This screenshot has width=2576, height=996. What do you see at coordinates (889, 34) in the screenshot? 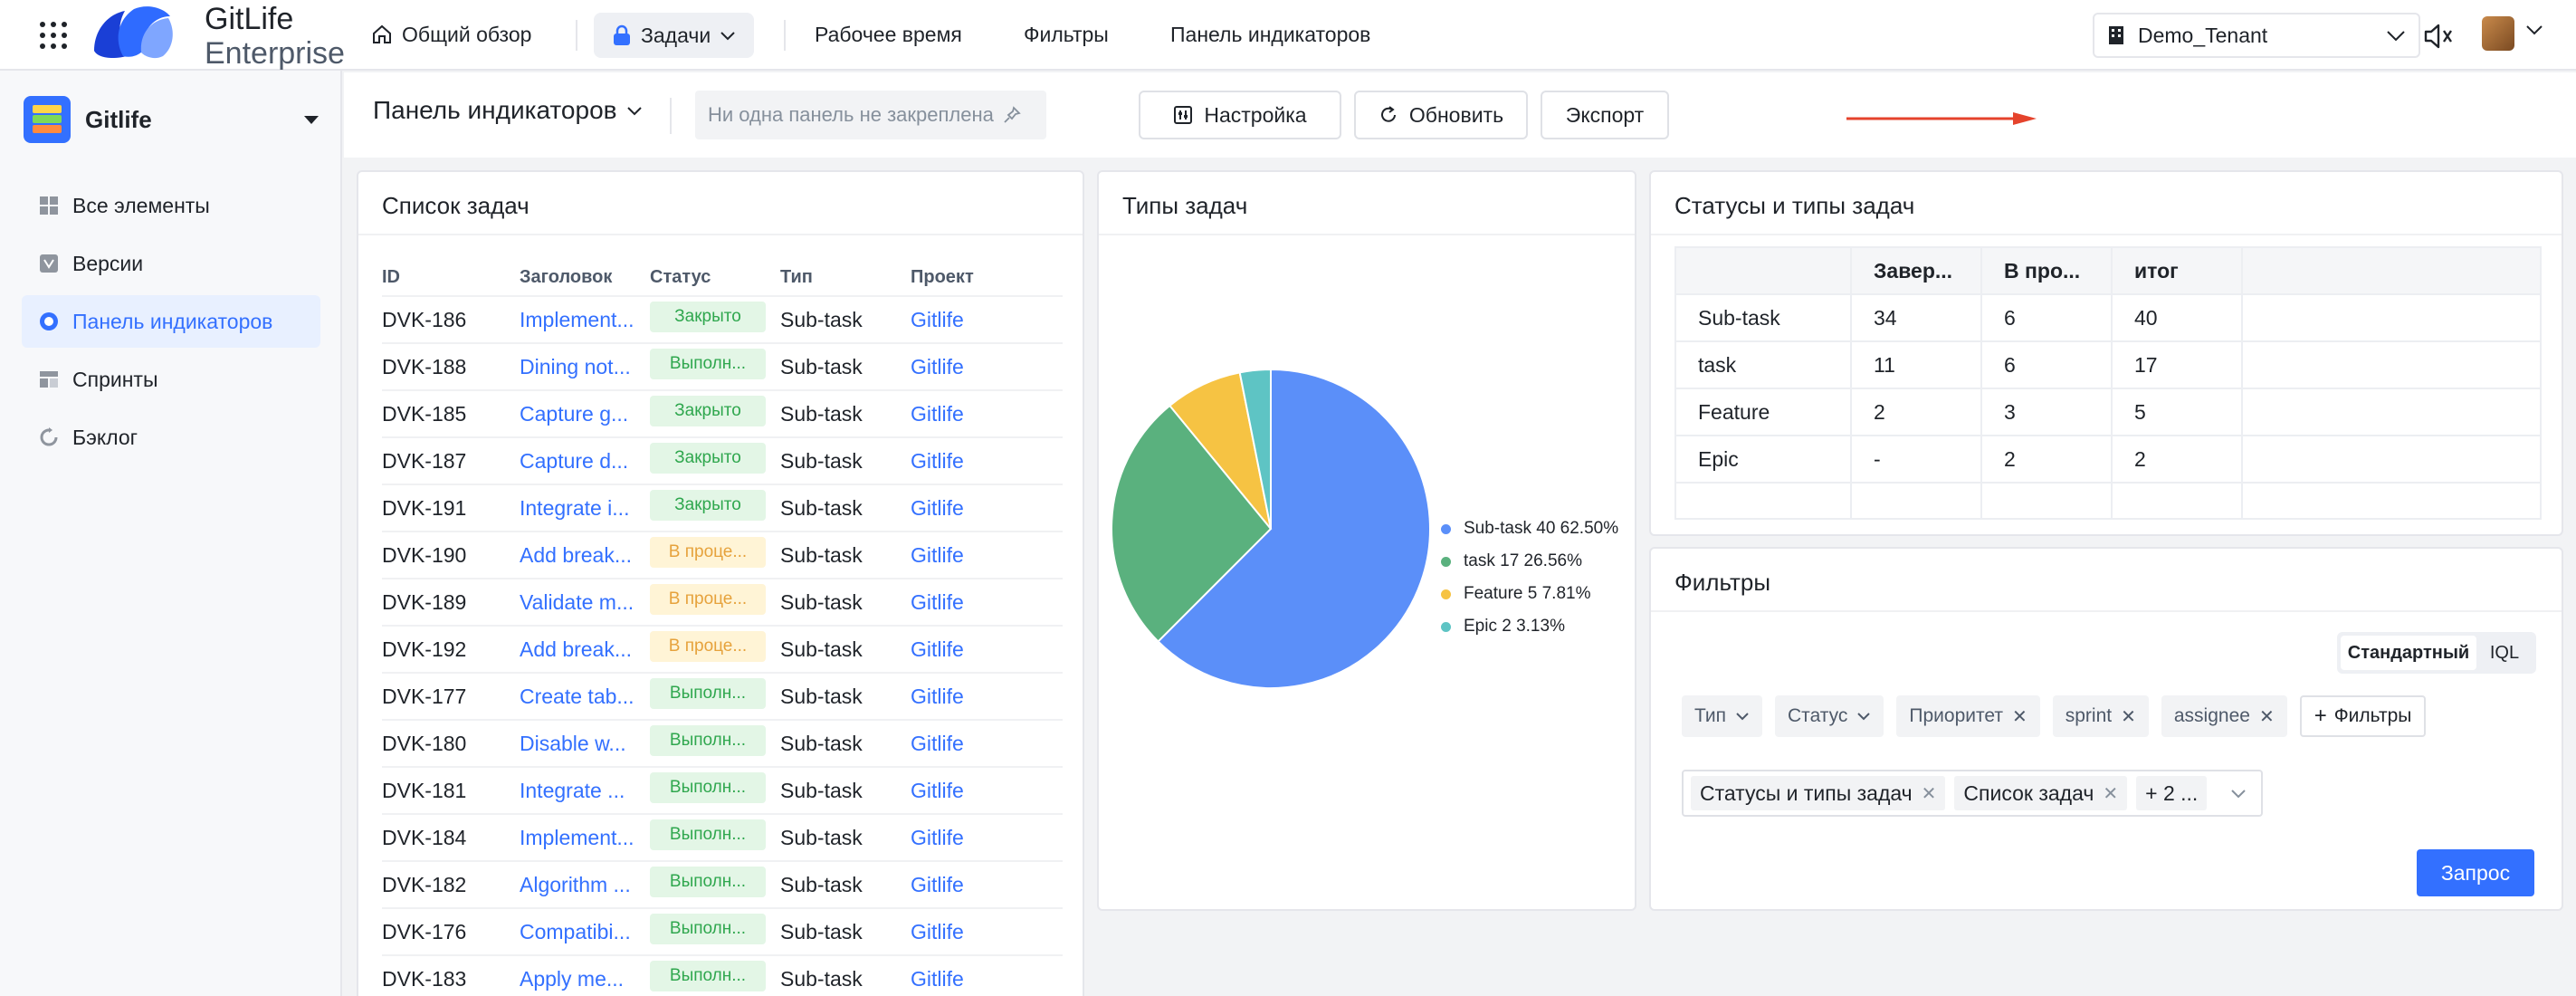
I see `nav-worktime: Рабочее время` at bounding box center [889, 34].